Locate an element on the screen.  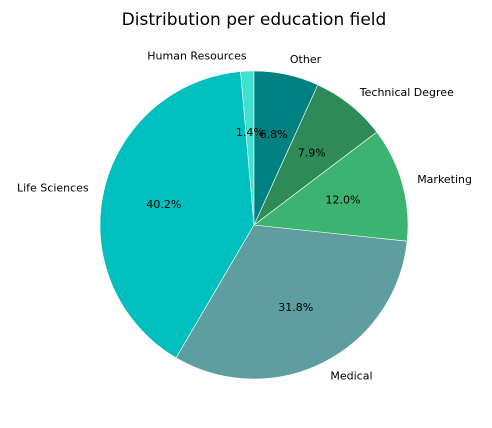
slice-percent-life-sciences: 40.2% is located at coordinates (163, 204).